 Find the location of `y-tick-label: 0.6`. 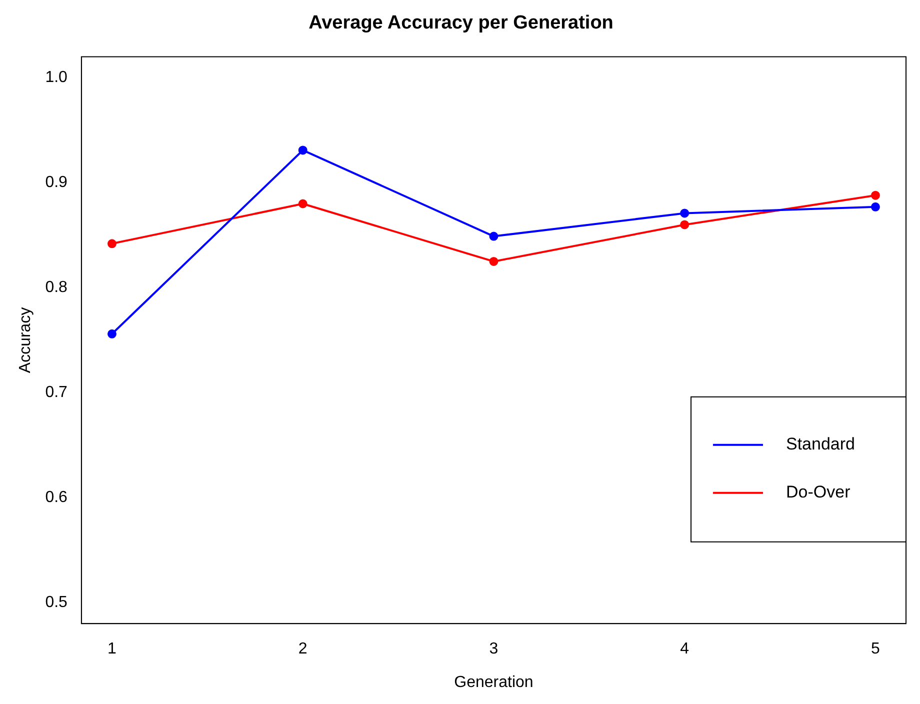

y-tick-label: 0.6 is located at coordinates (56, 497).